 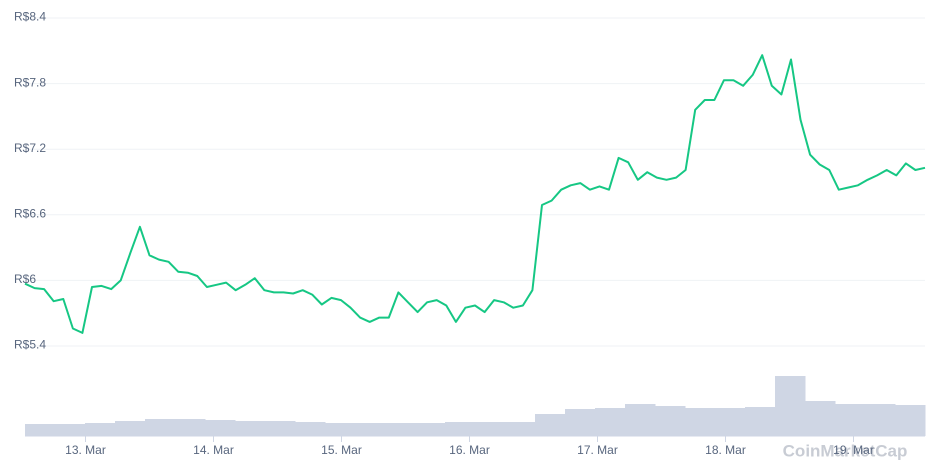 I want to click on y-tick-label: R$7.2, so click(x=30, y=148).